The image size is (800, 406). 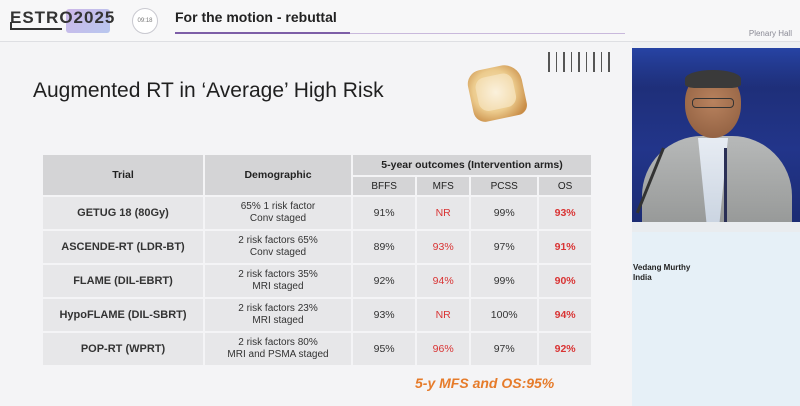 I want to click on progress-track, so click(x=400, y=33).